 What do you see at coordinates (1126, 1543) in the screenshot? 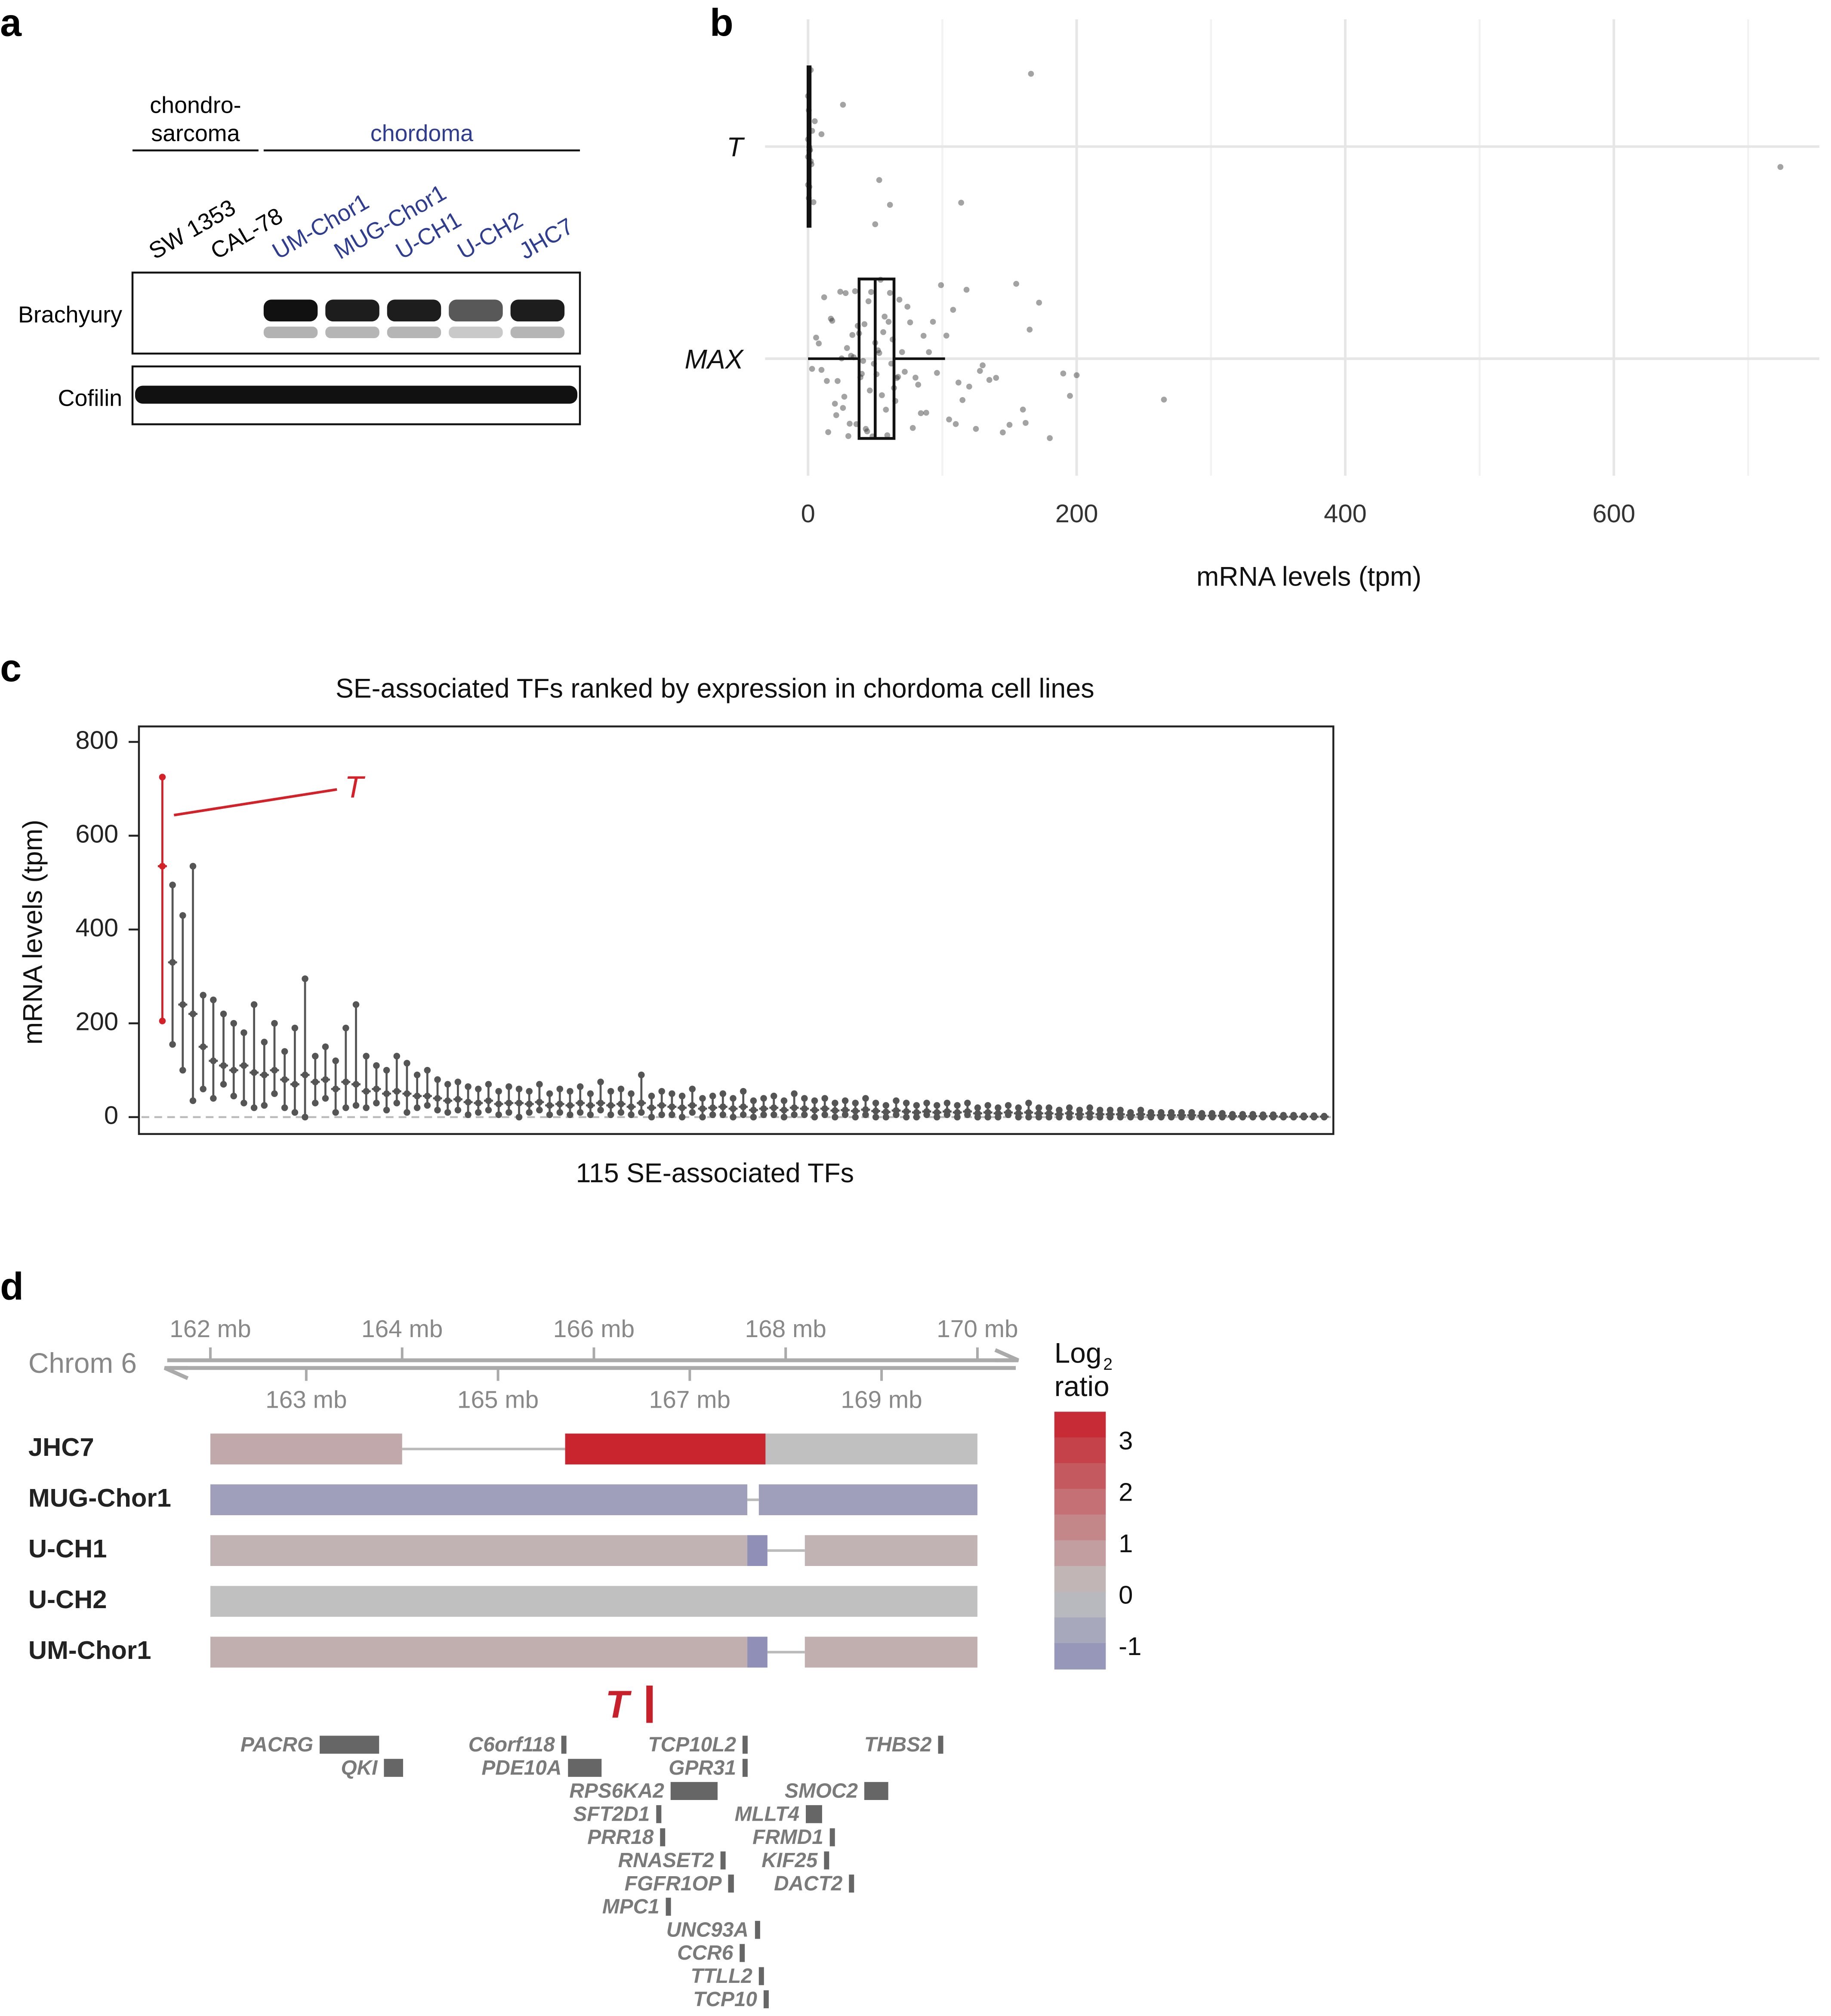
I see `legend-tick-label: 1` at bounding box center [1126, 1543].